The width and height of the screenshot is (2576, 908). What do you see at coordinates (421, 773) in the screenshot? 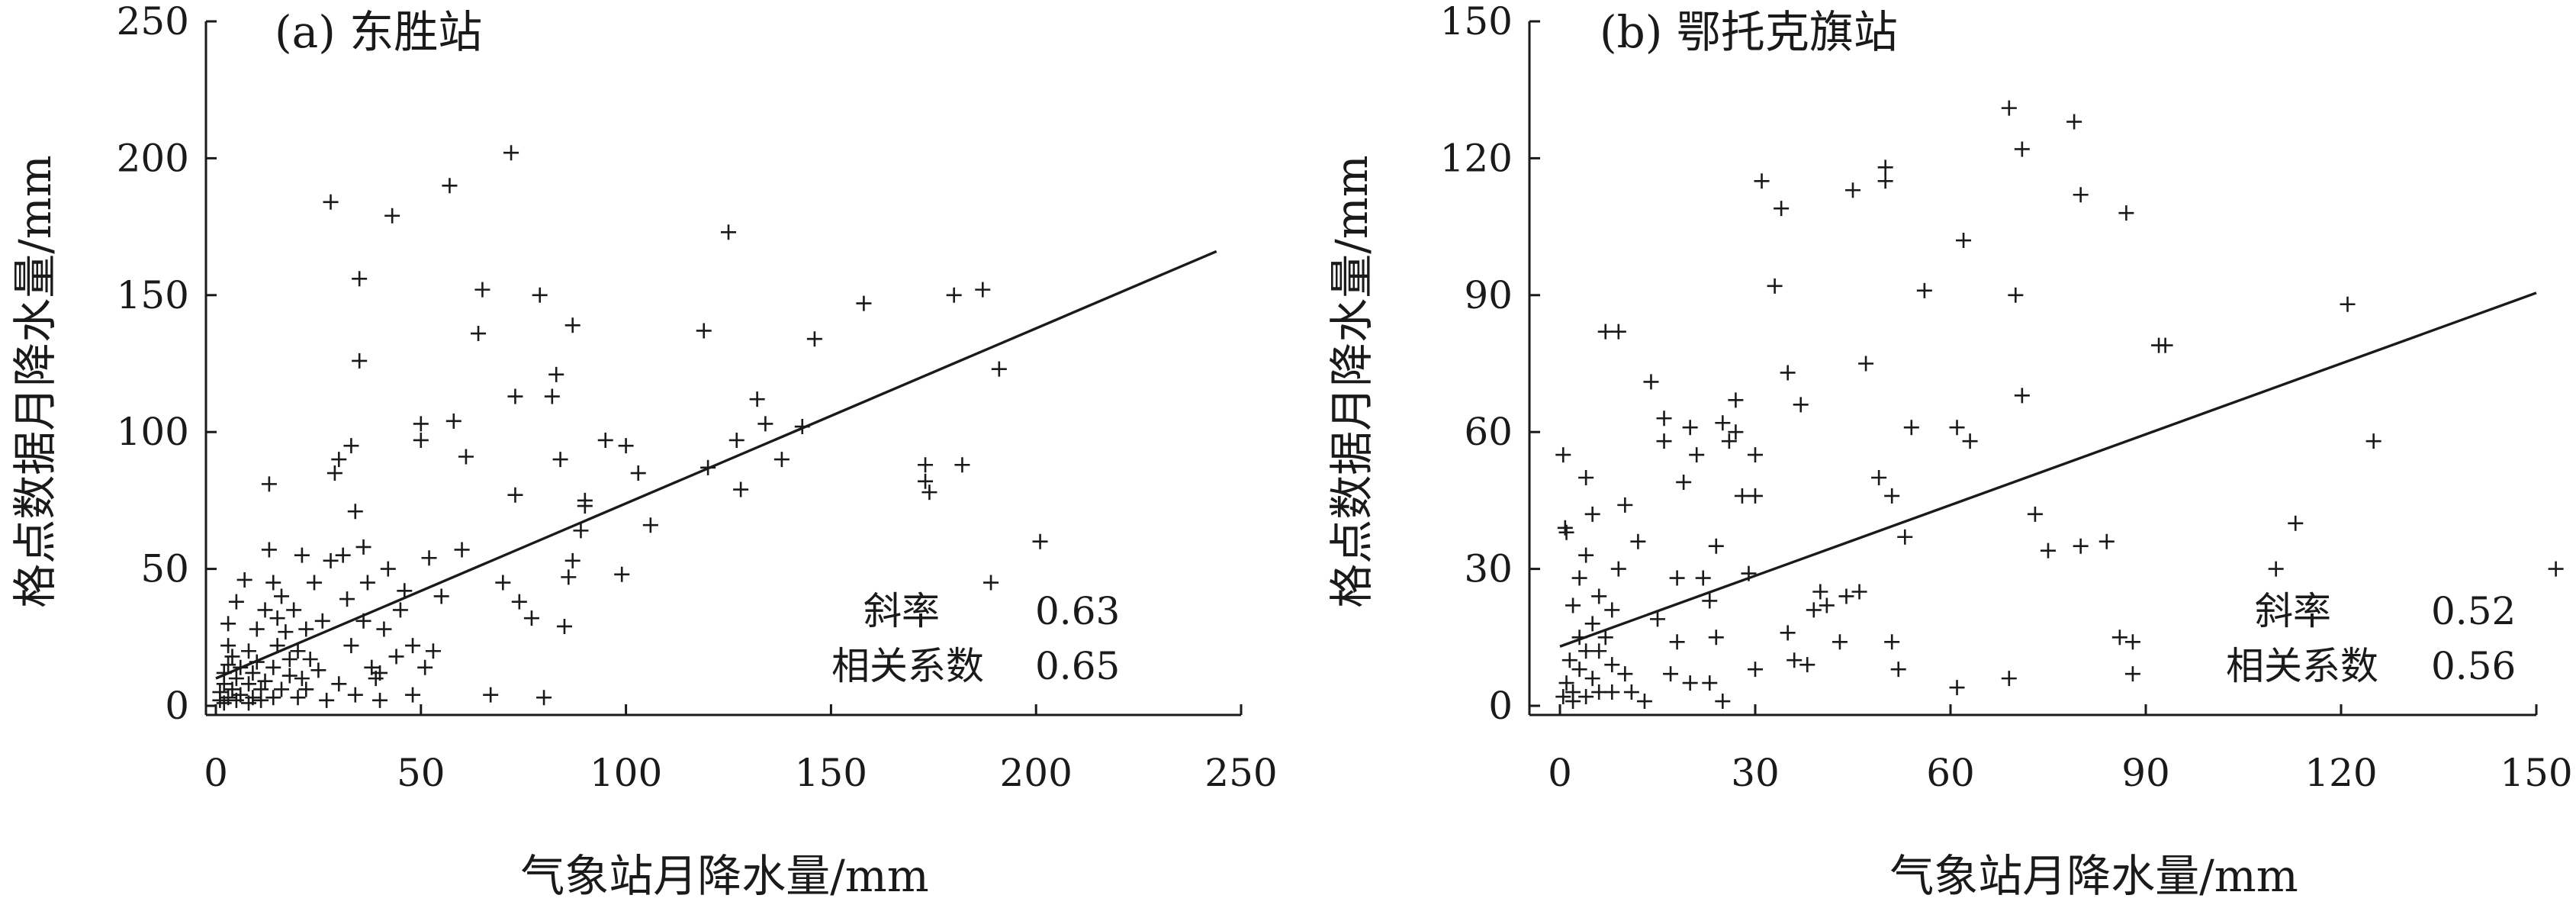
I see `panel-a-x-tick-label: 50` at bounding box center [421, 773].